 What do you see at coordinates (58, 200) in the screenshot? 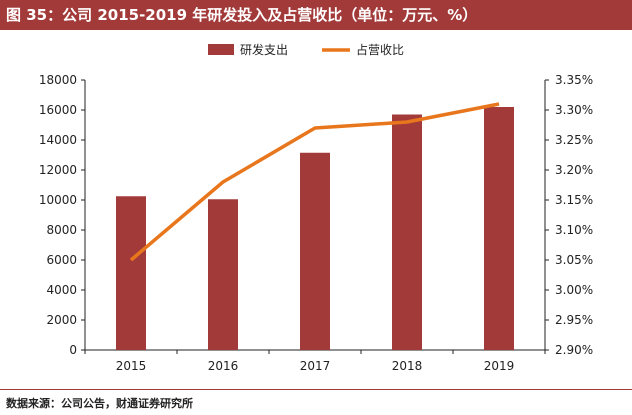
I see `left-y-tick-label: 10000` at bounding box center [58, 200].